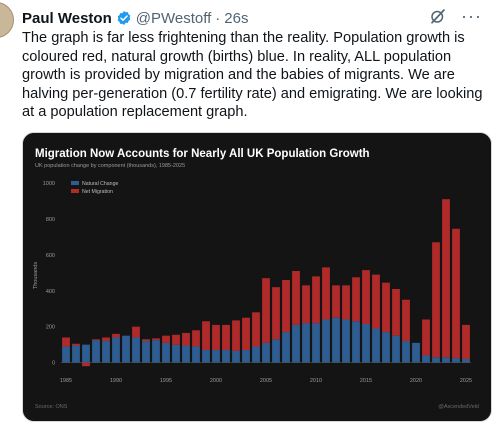 The height and width of the screenshot is (425, 500). I want to click on y-tick-label: 1000, so click(49, 184).